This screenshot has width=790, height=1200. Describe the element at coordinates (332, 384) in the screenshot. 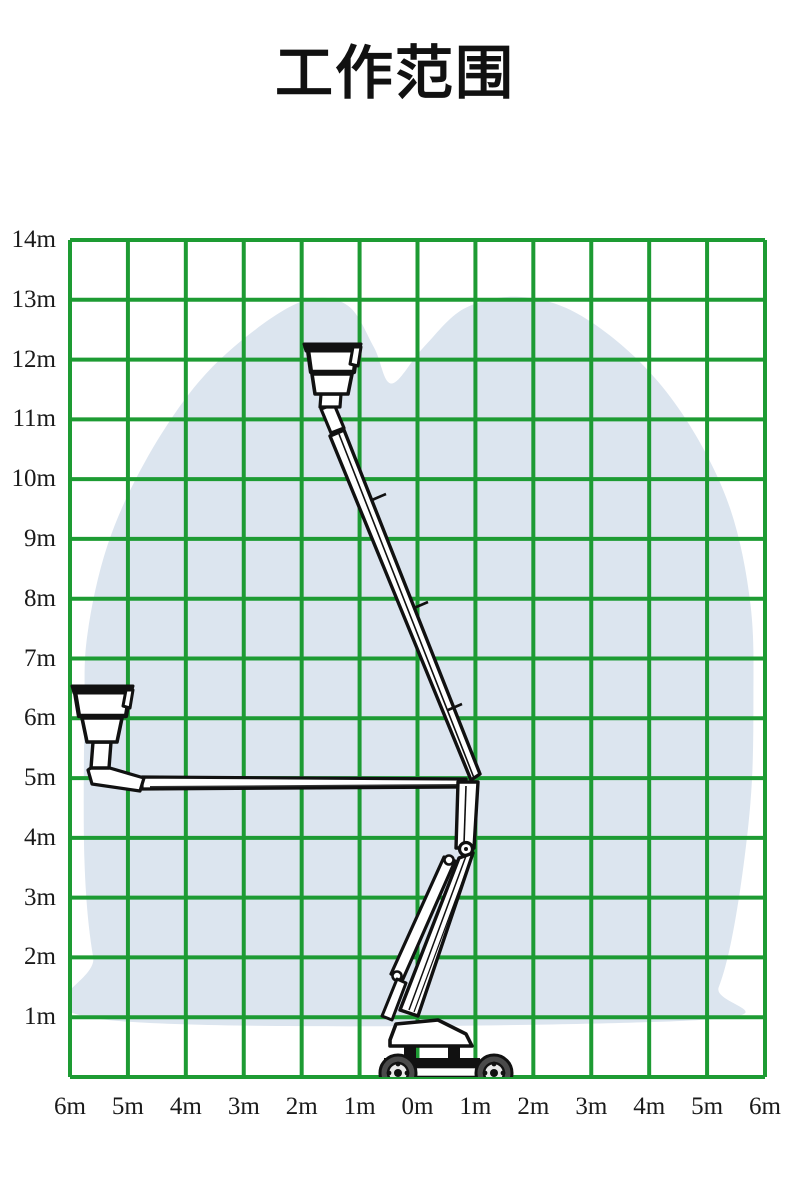

I see `upper-basket-taper` at that location.